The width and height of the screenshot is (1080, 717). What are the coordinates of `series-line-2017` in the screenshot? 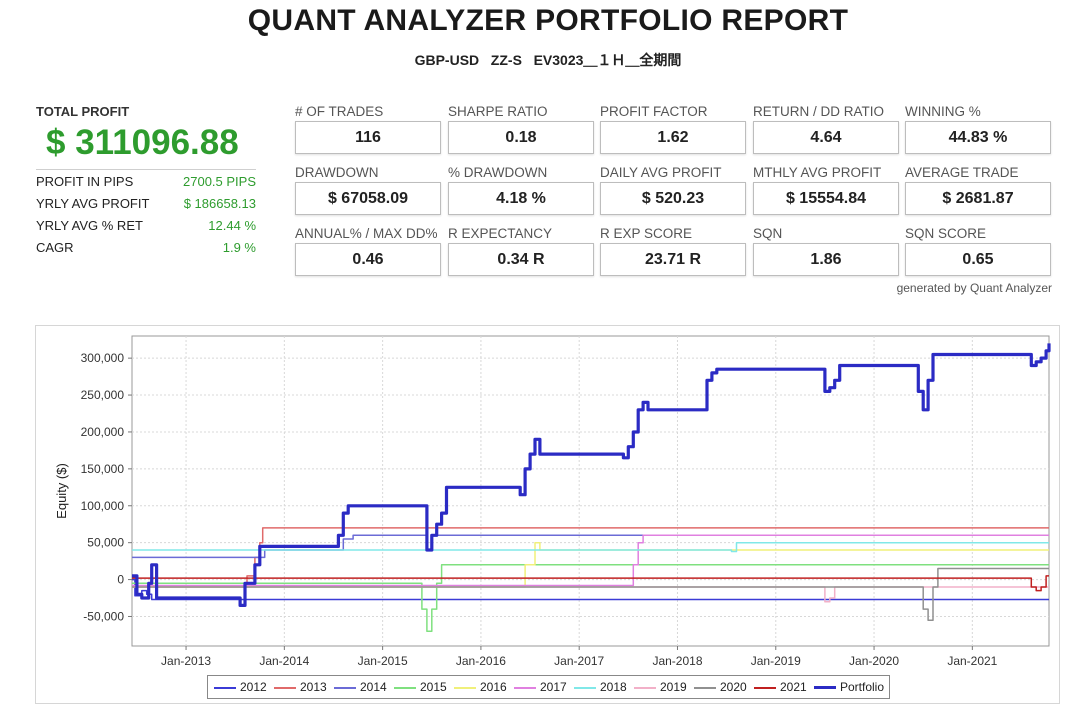 It's located at (590, 560).